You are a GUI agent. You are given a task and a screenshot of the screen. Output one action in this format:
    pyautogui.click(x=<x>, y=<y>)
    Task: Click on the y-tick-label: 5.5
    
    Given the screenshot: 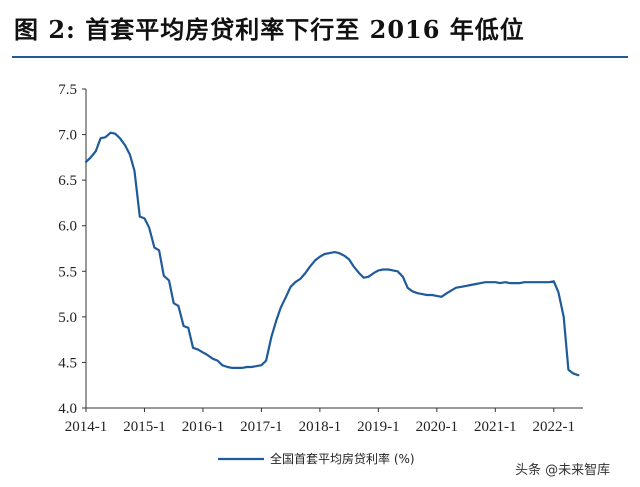 What is the action you would take?
    pyautogui.click(x=67, y=272)
    